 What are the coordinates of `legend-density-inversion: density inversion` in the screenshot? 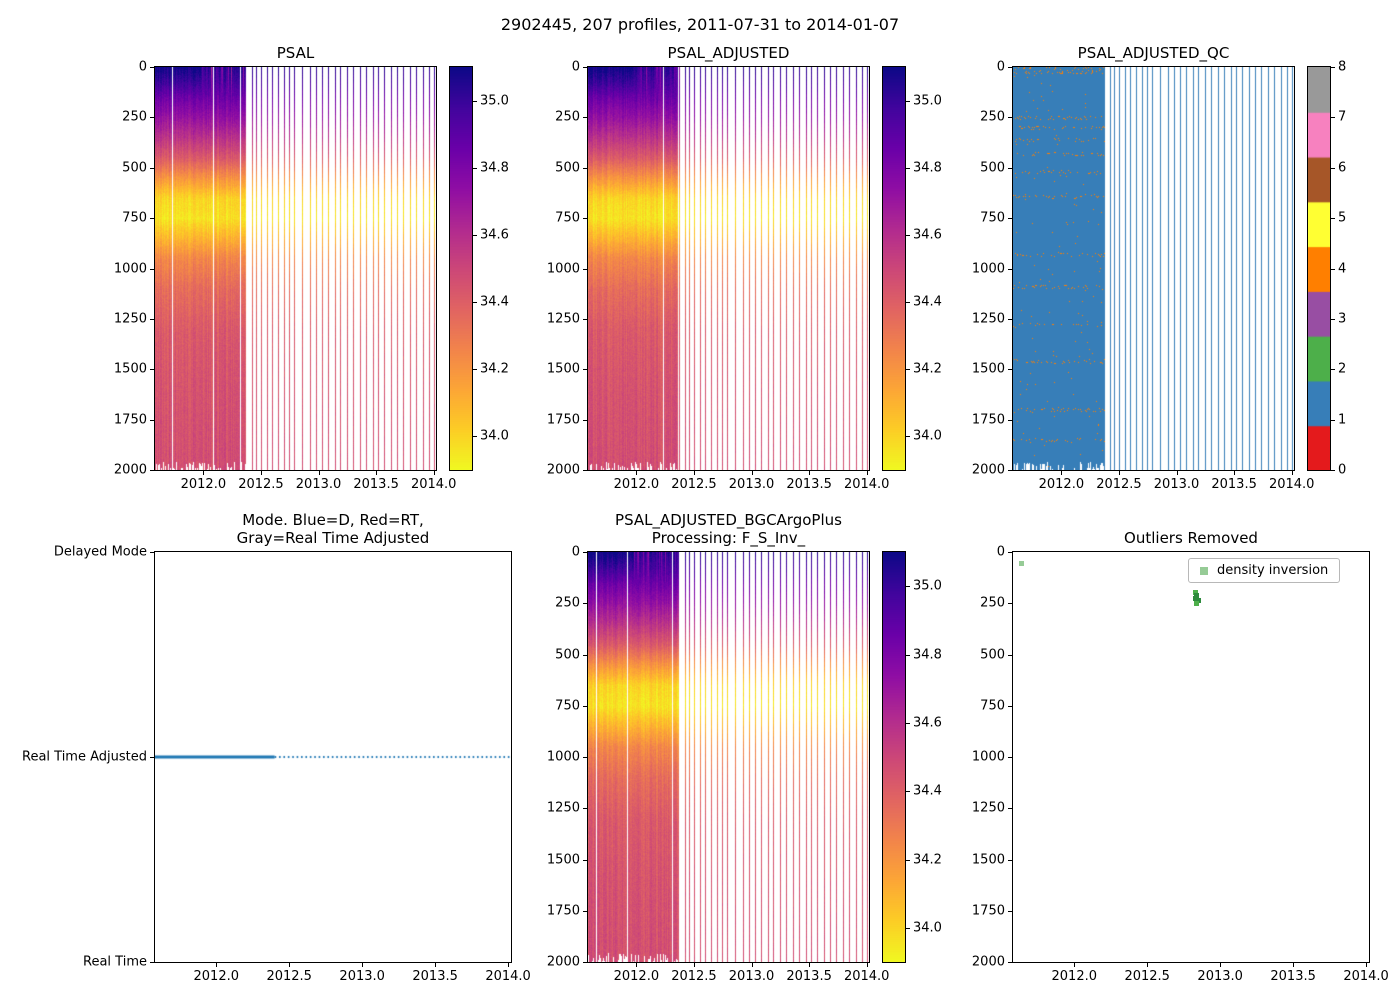 It's located at (1264, 570).